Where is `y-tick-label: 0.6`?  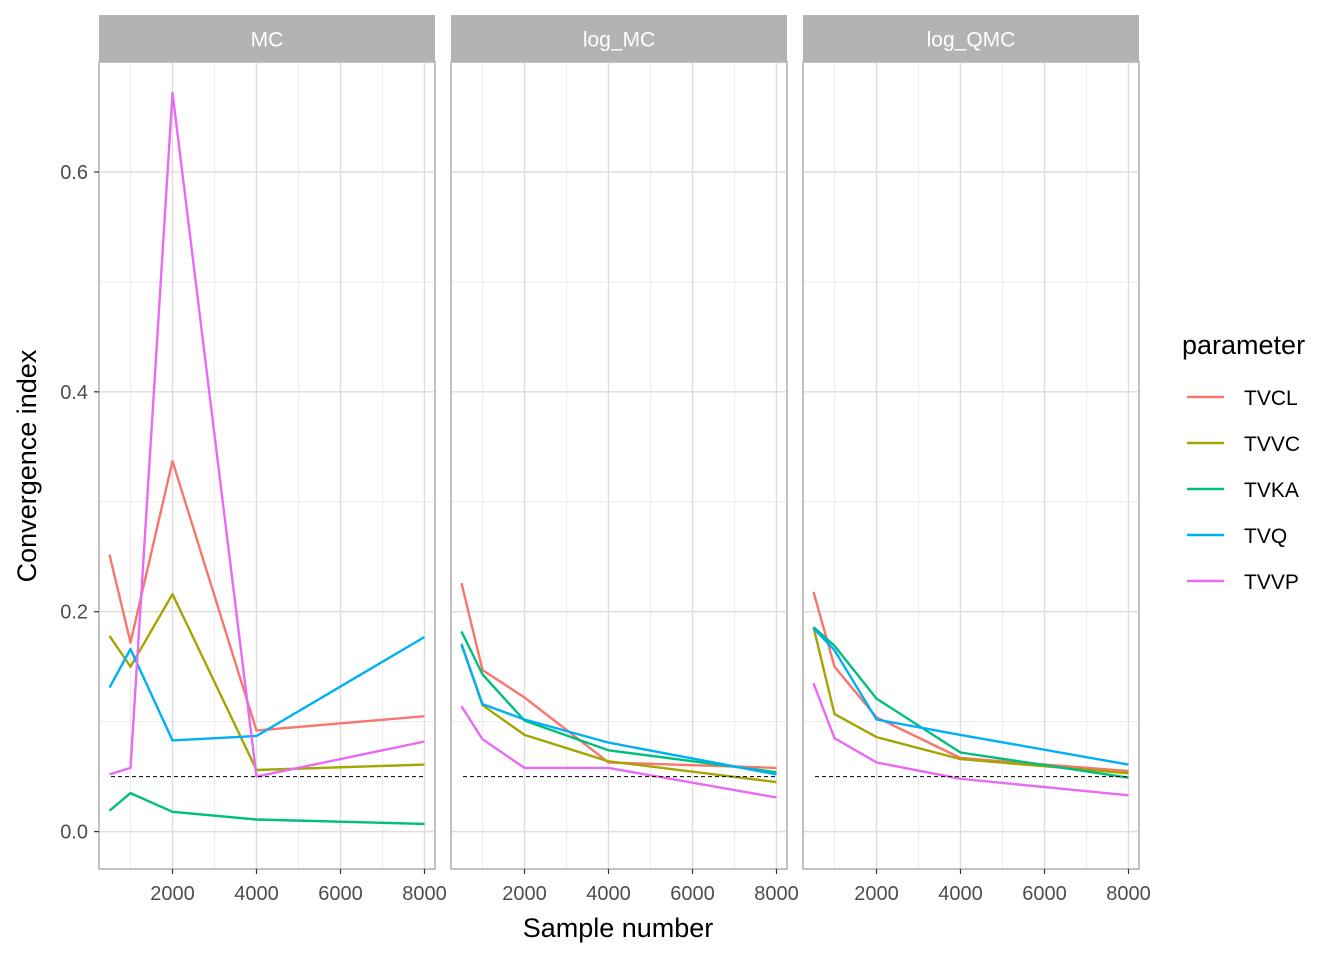 y-tick-label: 0.6 is located at coordinates (74, 173).